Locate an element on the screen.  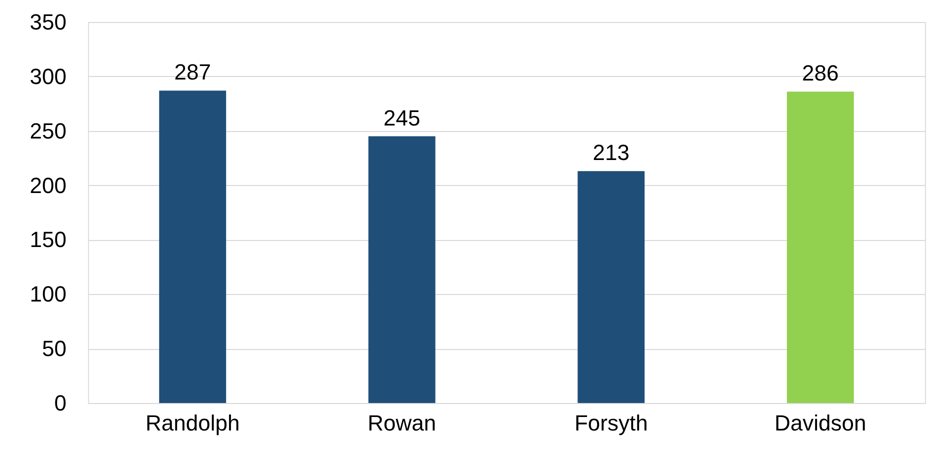
data-label: 213 is located at coordinates (611, 153).